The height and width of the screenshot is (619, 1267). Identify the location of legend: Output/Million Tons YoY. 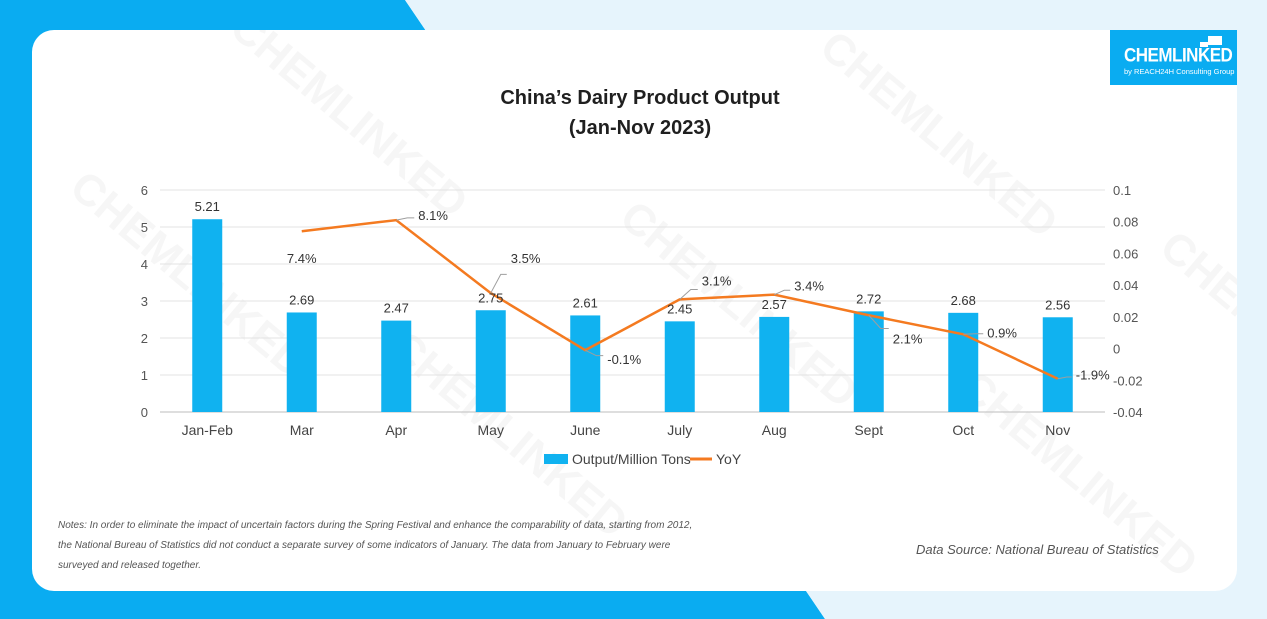
(643, 459).